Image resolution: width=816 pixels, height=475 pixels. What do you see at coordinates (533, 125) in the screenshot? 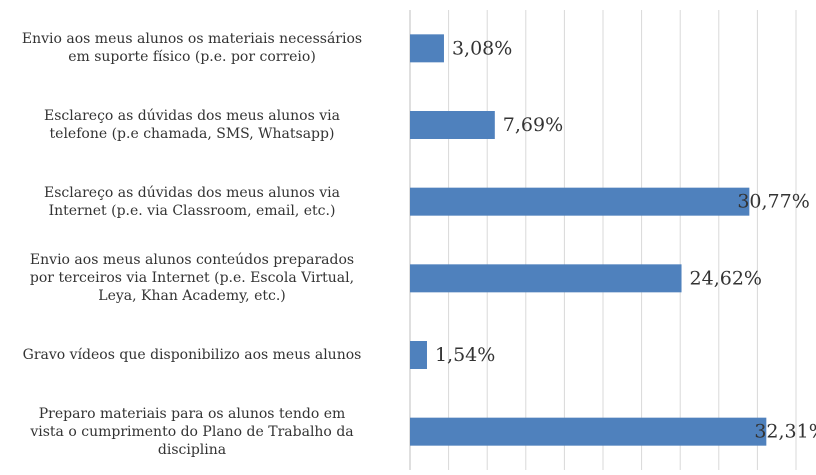
I see `value-label: 7,69%` at bounding box center [533, 125].